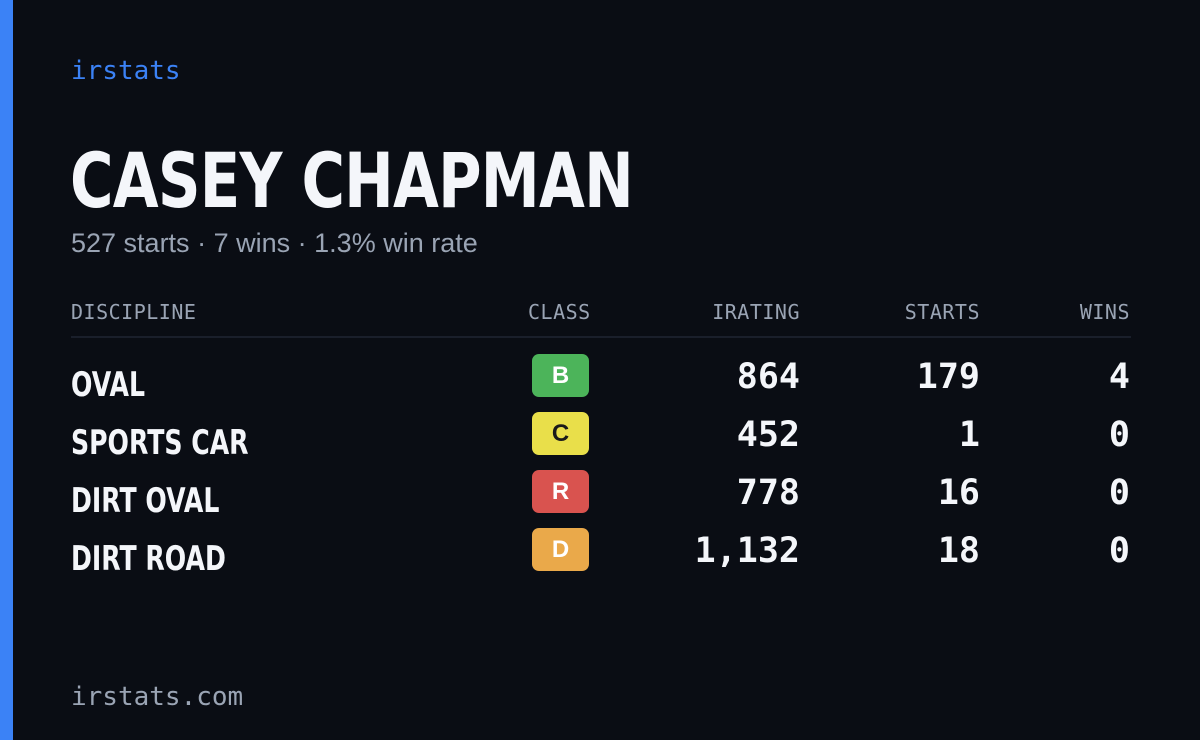  I want to click on discipline-name: DIRT ROAD, so click(148, 559).